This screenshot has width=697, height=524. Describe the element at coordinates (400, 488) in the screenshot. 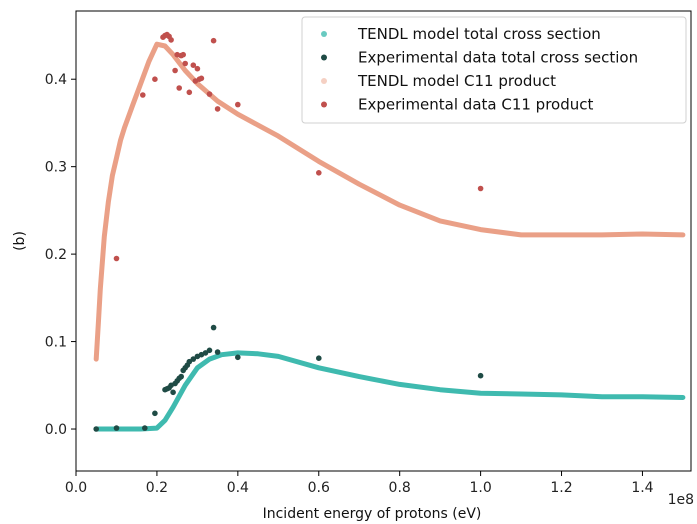

I see `x-tick-label: 0.8` at that location.